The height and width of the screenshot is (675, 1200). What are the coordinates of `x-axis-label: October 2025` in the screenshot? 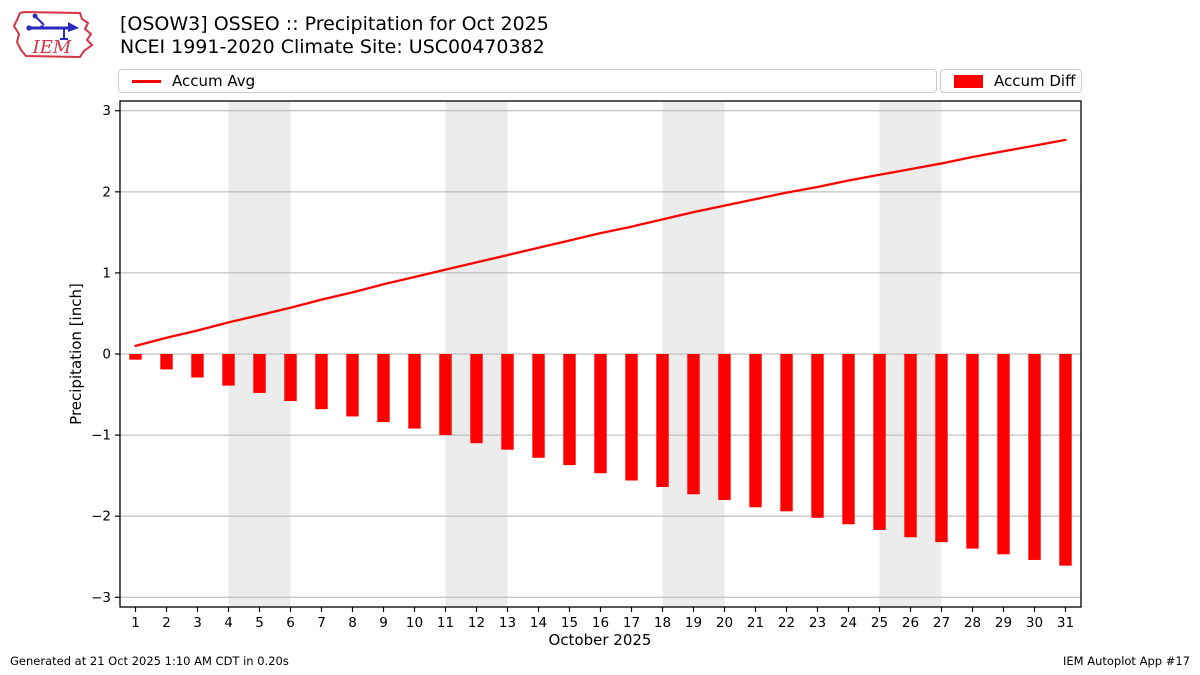 It's located at (600, 640).